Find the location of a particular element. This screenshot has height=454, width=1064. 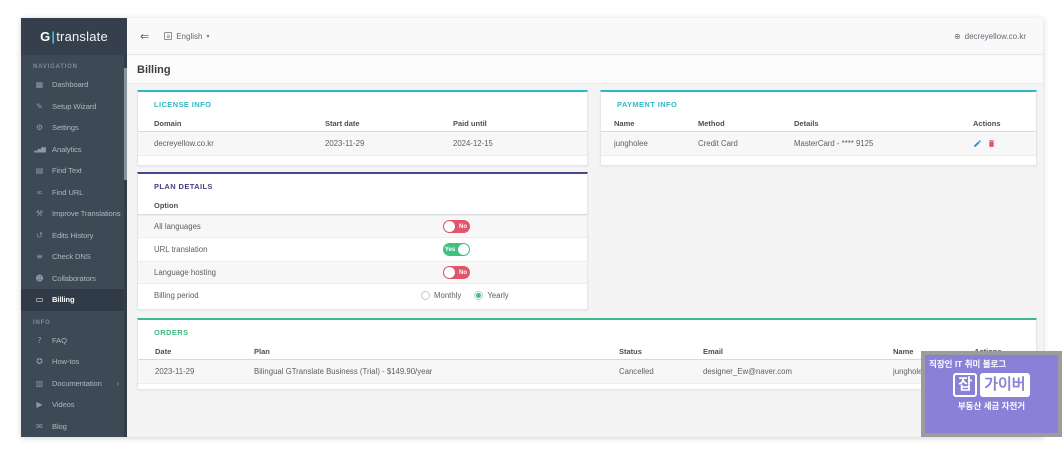

ad-badge-left: 잡 is located at coordinates (965, 385).